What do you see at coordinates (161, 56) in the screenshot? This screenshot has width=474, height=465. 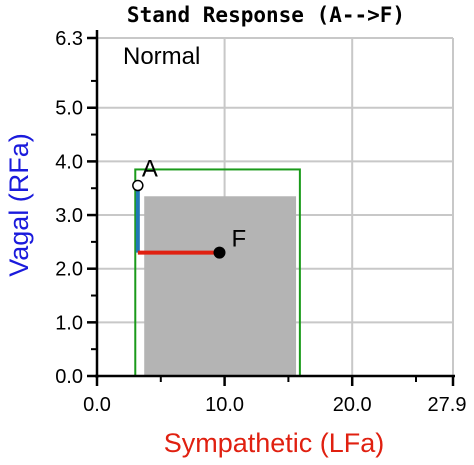 I see `normal-annotation: Normal` at bounding box center [161, 56].